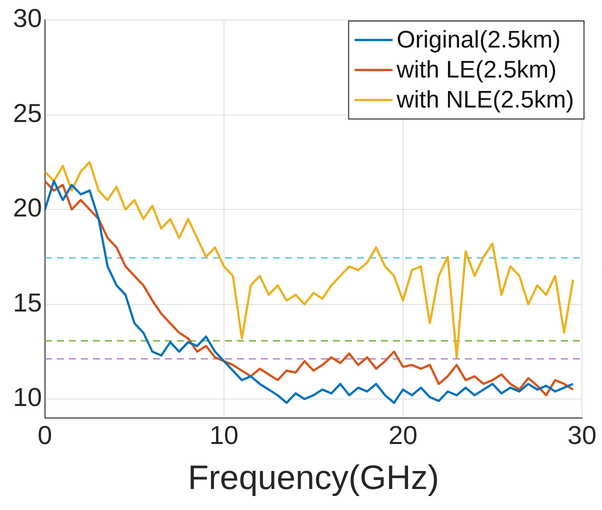  Describe the element at coordinates (27, 18) in the screenshot. I see `y-tick-label: 30` at that location.